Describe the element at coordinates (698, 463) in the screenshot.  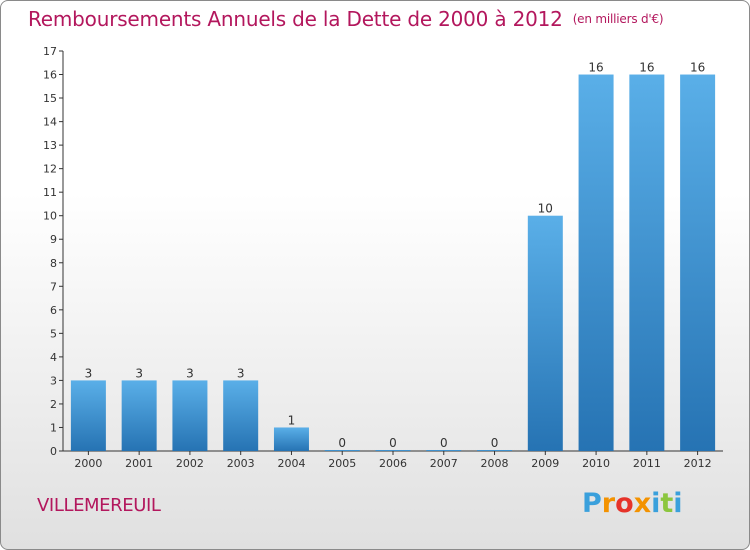
I see `x-tick-label: 2012` at that location.